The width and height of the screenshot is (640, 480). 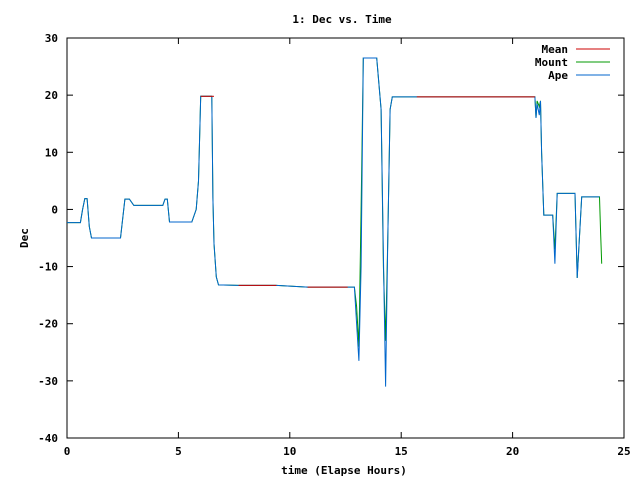 What do you see at coordinates (623, 451) in the screenshot?
I see `x-tick-label: 25` at bounding box center [623, 451].